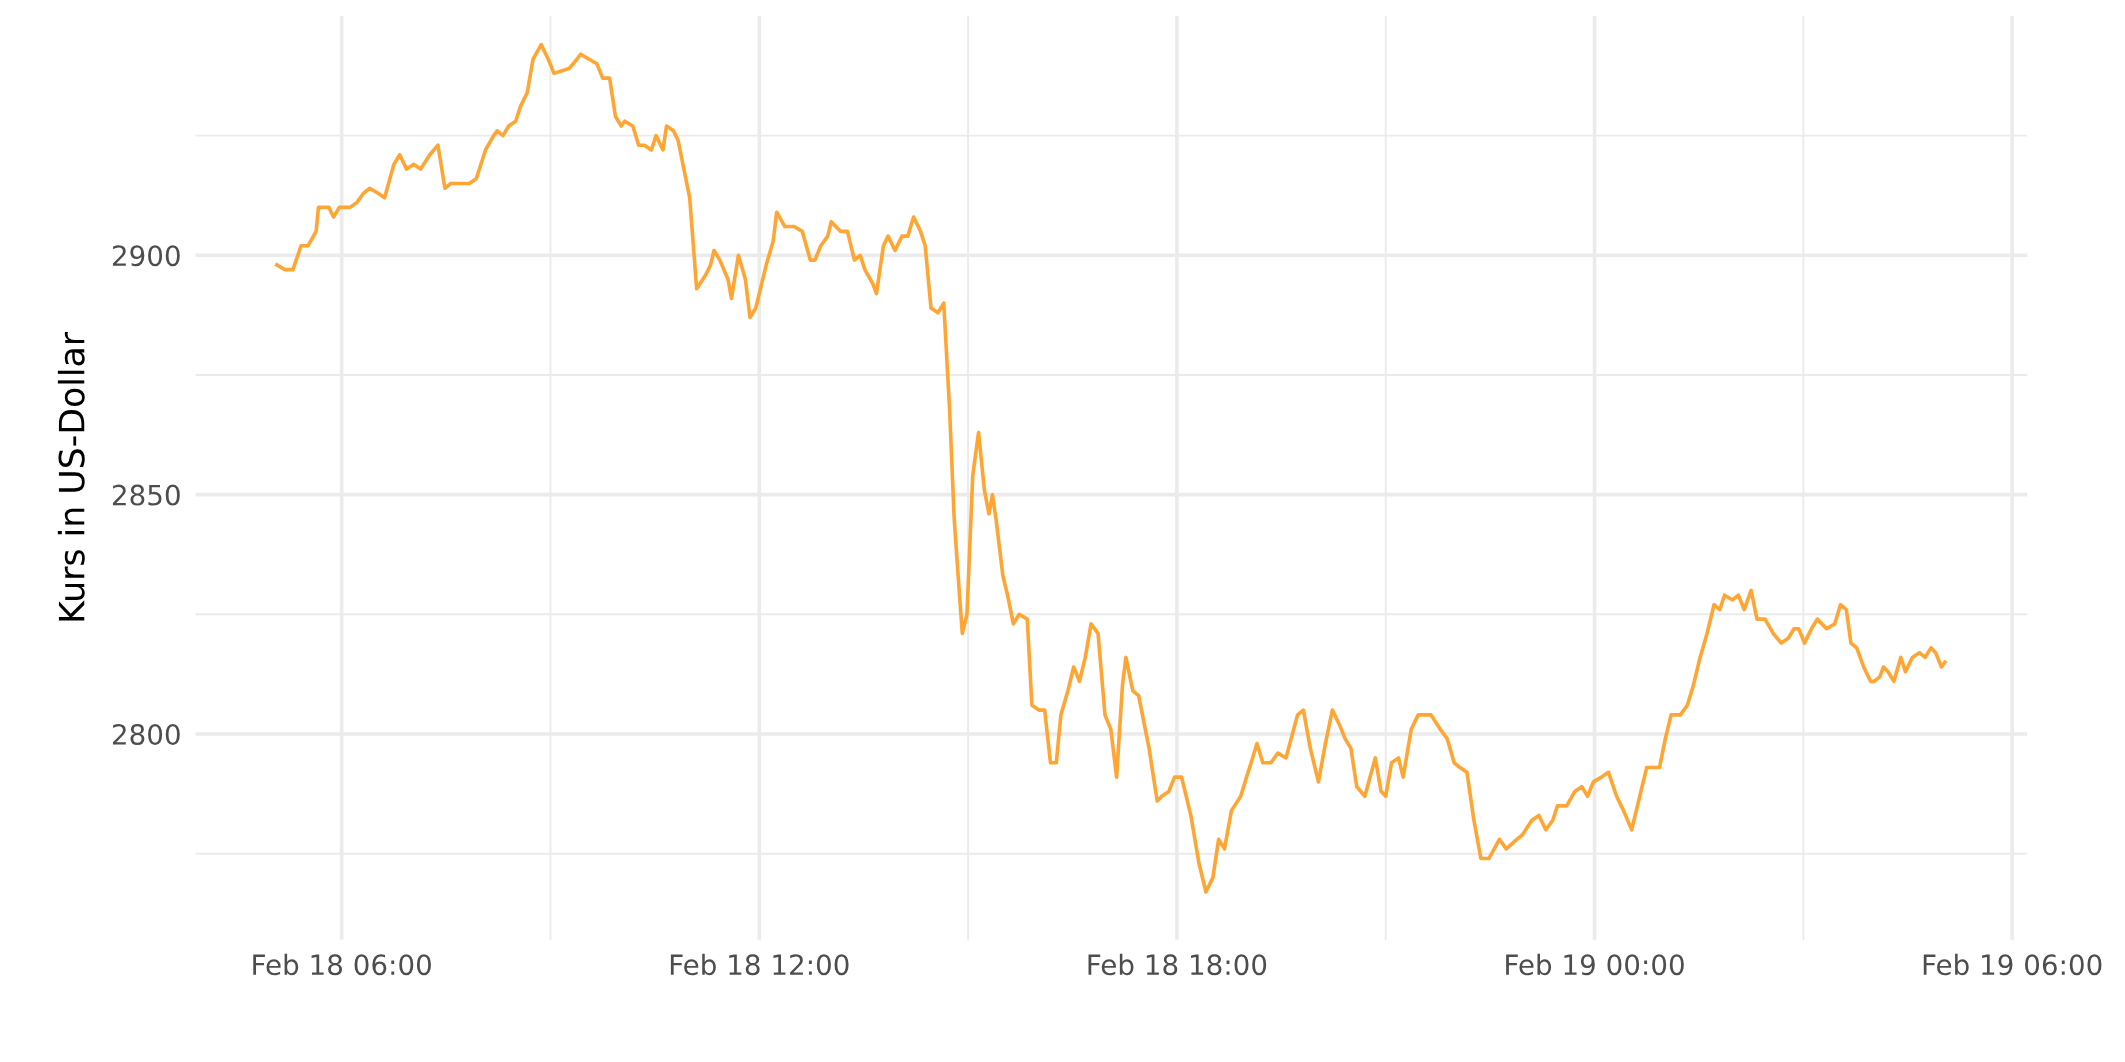  I want to click on x-tick-label: Feb 18 12:00, so click(759, 964).